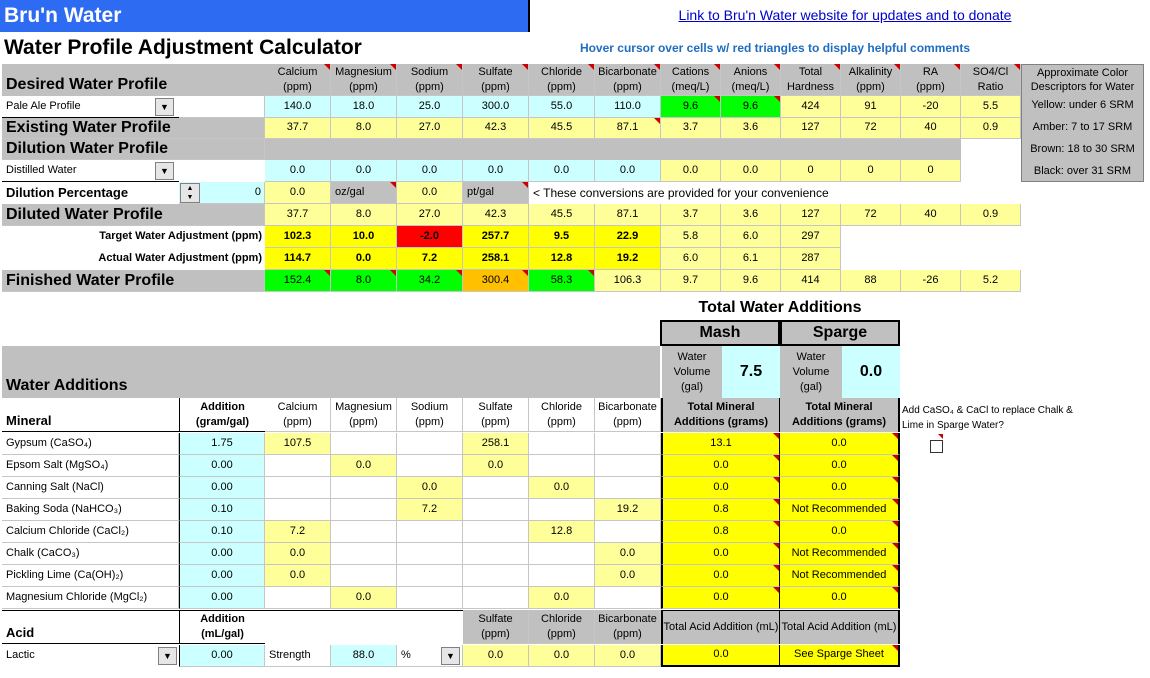 The width and height of the screenshot is (1150, 678). Describe the element at coordinates (133, 215) in the screenshot. I see `diluted-profile-label: Diluted Water Profile` at that location.